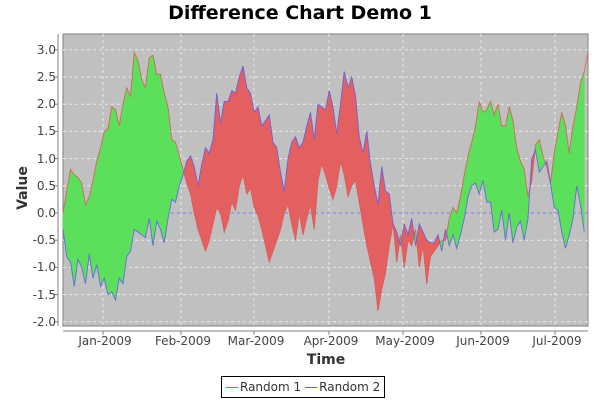 The width and height of the screenshot is (600, 400). Describe the element at coordinates (311, 387) in the screenshot. I see `blue-line-swatch-icon` at that location.